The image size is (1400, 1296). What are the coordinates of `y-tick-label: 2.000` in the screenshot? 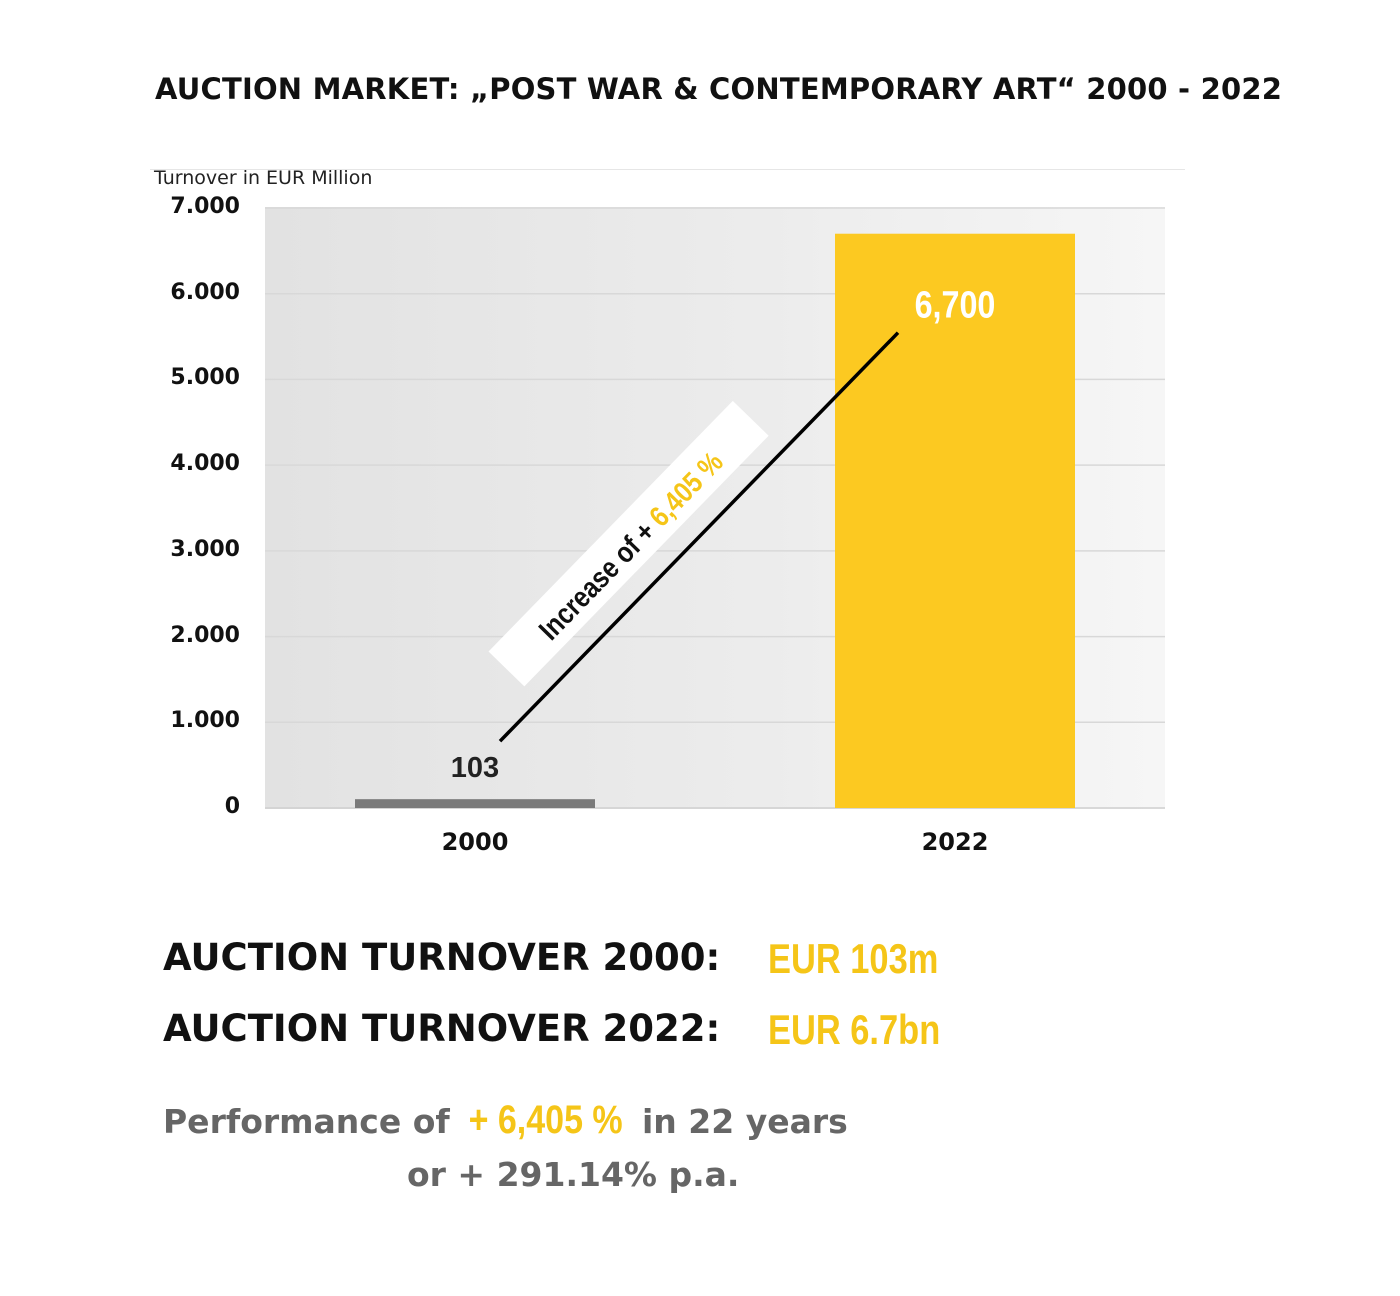 It's located at (205, 635).